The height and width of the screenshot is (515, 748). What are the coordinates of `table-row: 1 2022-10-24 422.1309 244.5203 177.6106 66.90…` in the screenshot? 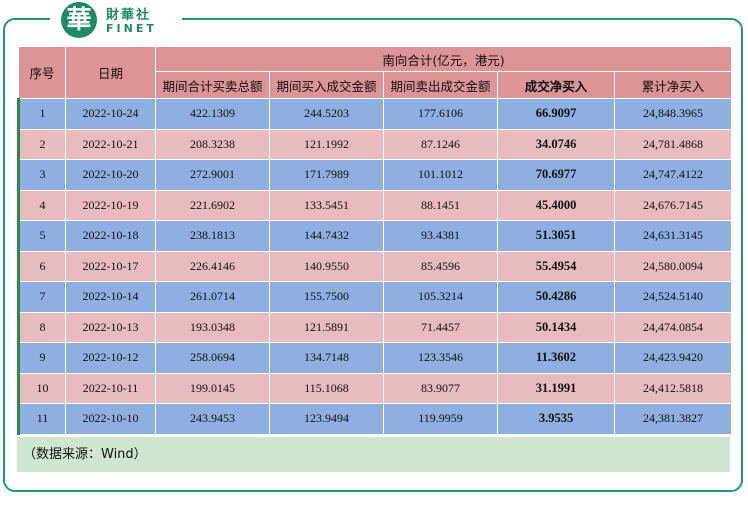 It's located at (375, 114).